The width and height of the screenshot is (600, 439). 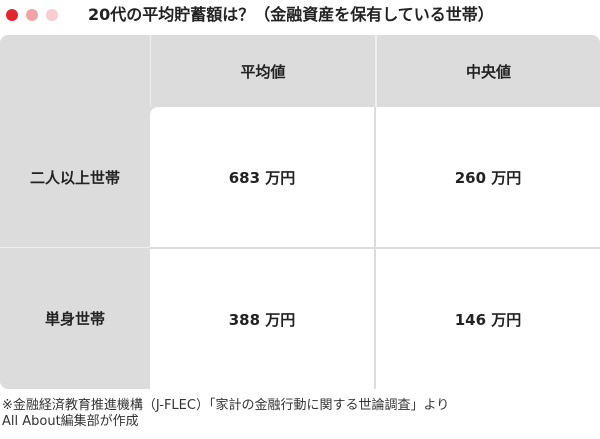 What do you see at coordinates (488, 177) in the screenshot?
I see `value-cell: 260 万円` at bounding box center [488, 177].